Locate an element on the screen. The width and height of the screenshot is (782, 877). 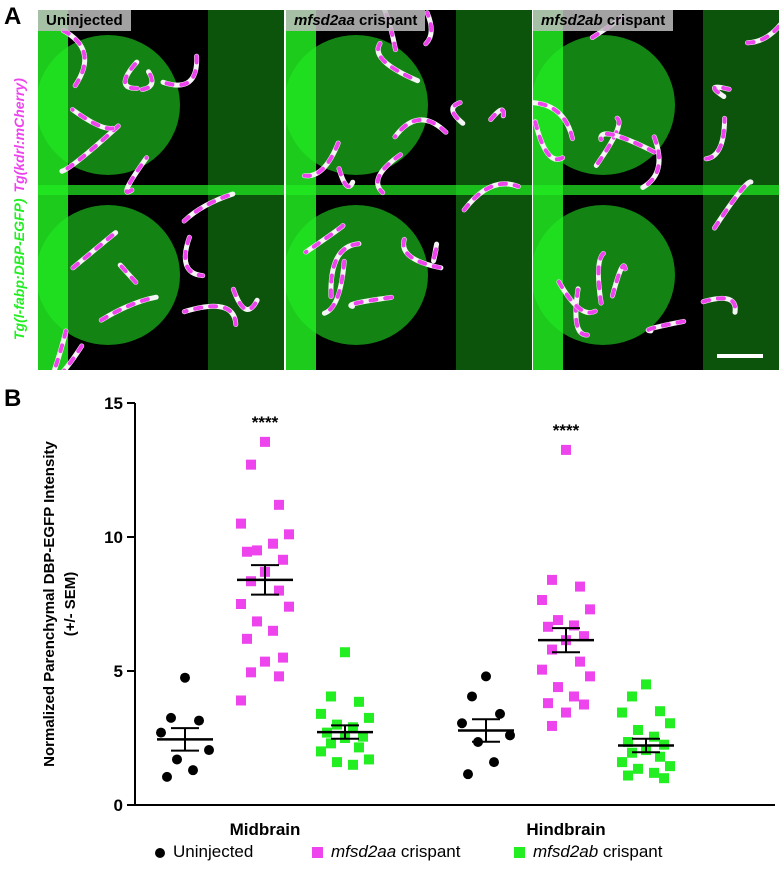
panel-label: mfsd2ab crispant is located at coordinates (603, 20).